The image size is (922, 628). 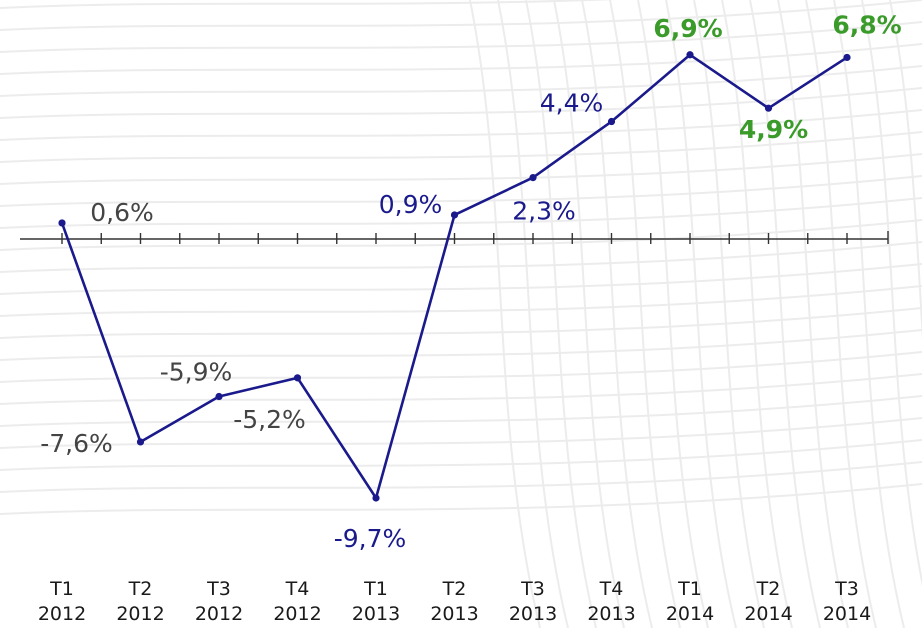 I want to click on data-label: -5,2%, so click(x=269, y=419).